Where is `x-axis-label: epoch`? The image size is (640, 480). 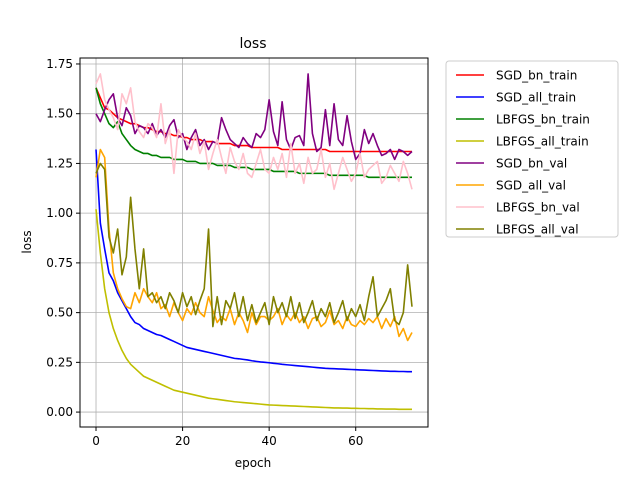
x-axis-label: epoch is located at coordinates (253, 463).